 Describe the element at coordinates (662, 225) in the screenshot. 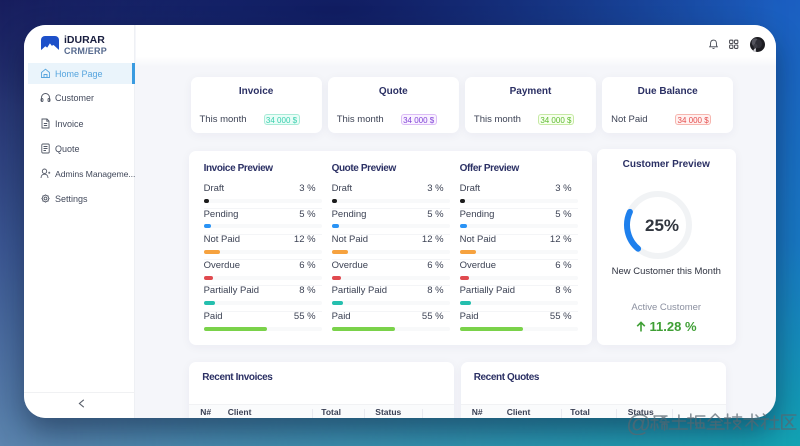

I see `svg-text: 25%` at that location.